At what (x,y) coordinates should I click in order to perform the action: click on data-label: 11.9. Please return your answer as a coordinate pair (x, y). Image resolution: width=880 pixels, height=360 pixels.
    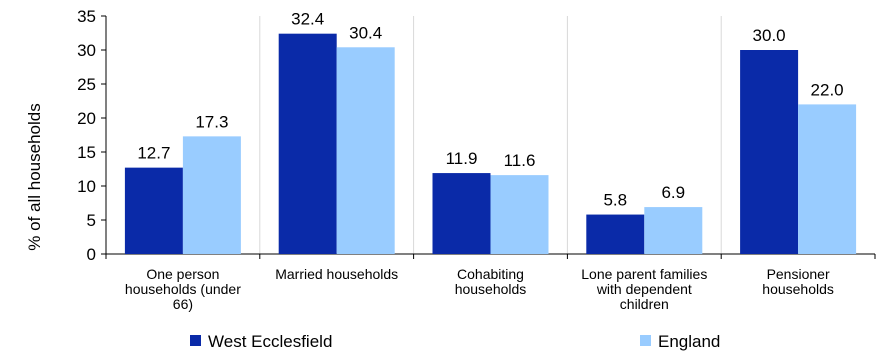
    Looking at the image, I should click on (462, 158).